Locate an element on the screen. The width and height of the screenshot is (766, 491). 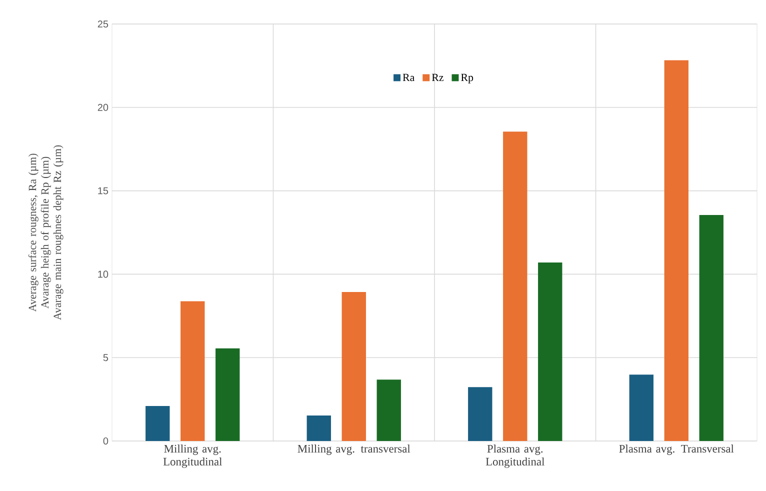
y-tick-label: 25 is located at coordinates (103, 24).